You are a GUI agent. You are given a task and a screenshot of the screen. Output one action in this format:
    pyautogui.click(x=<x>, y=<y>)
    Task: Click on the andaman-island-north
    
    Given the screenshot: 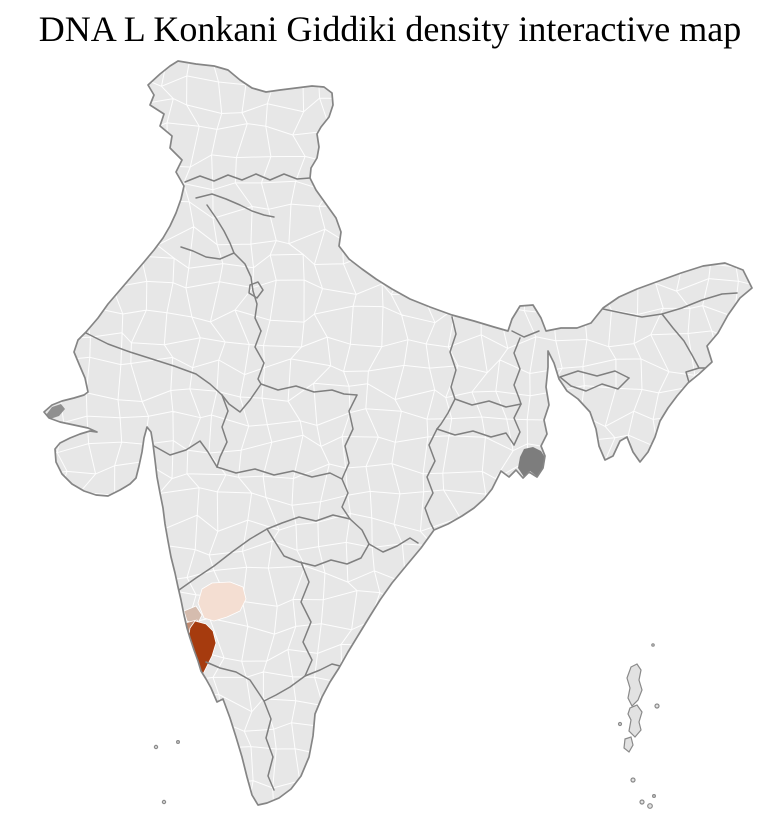 What is the action you would take?
    pyautogui.click(x=634, y=685)
    